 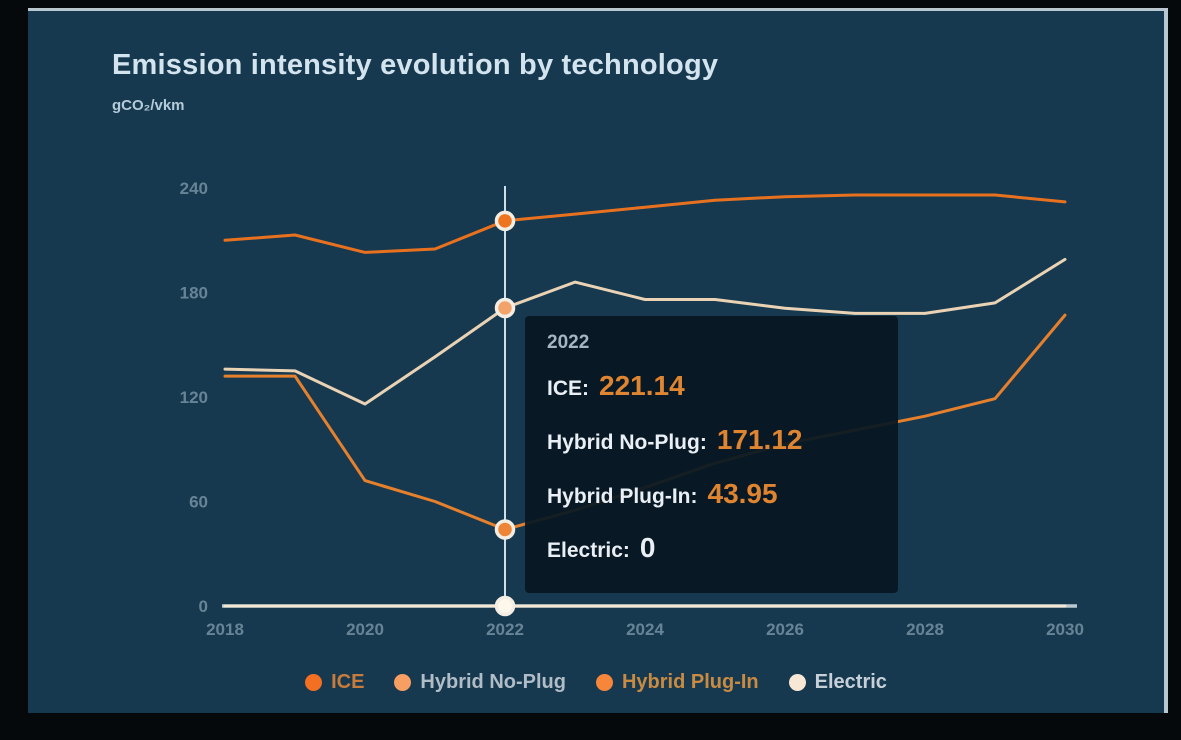 I want to click on y-tick-label: 240, so click(x=194, y=188).